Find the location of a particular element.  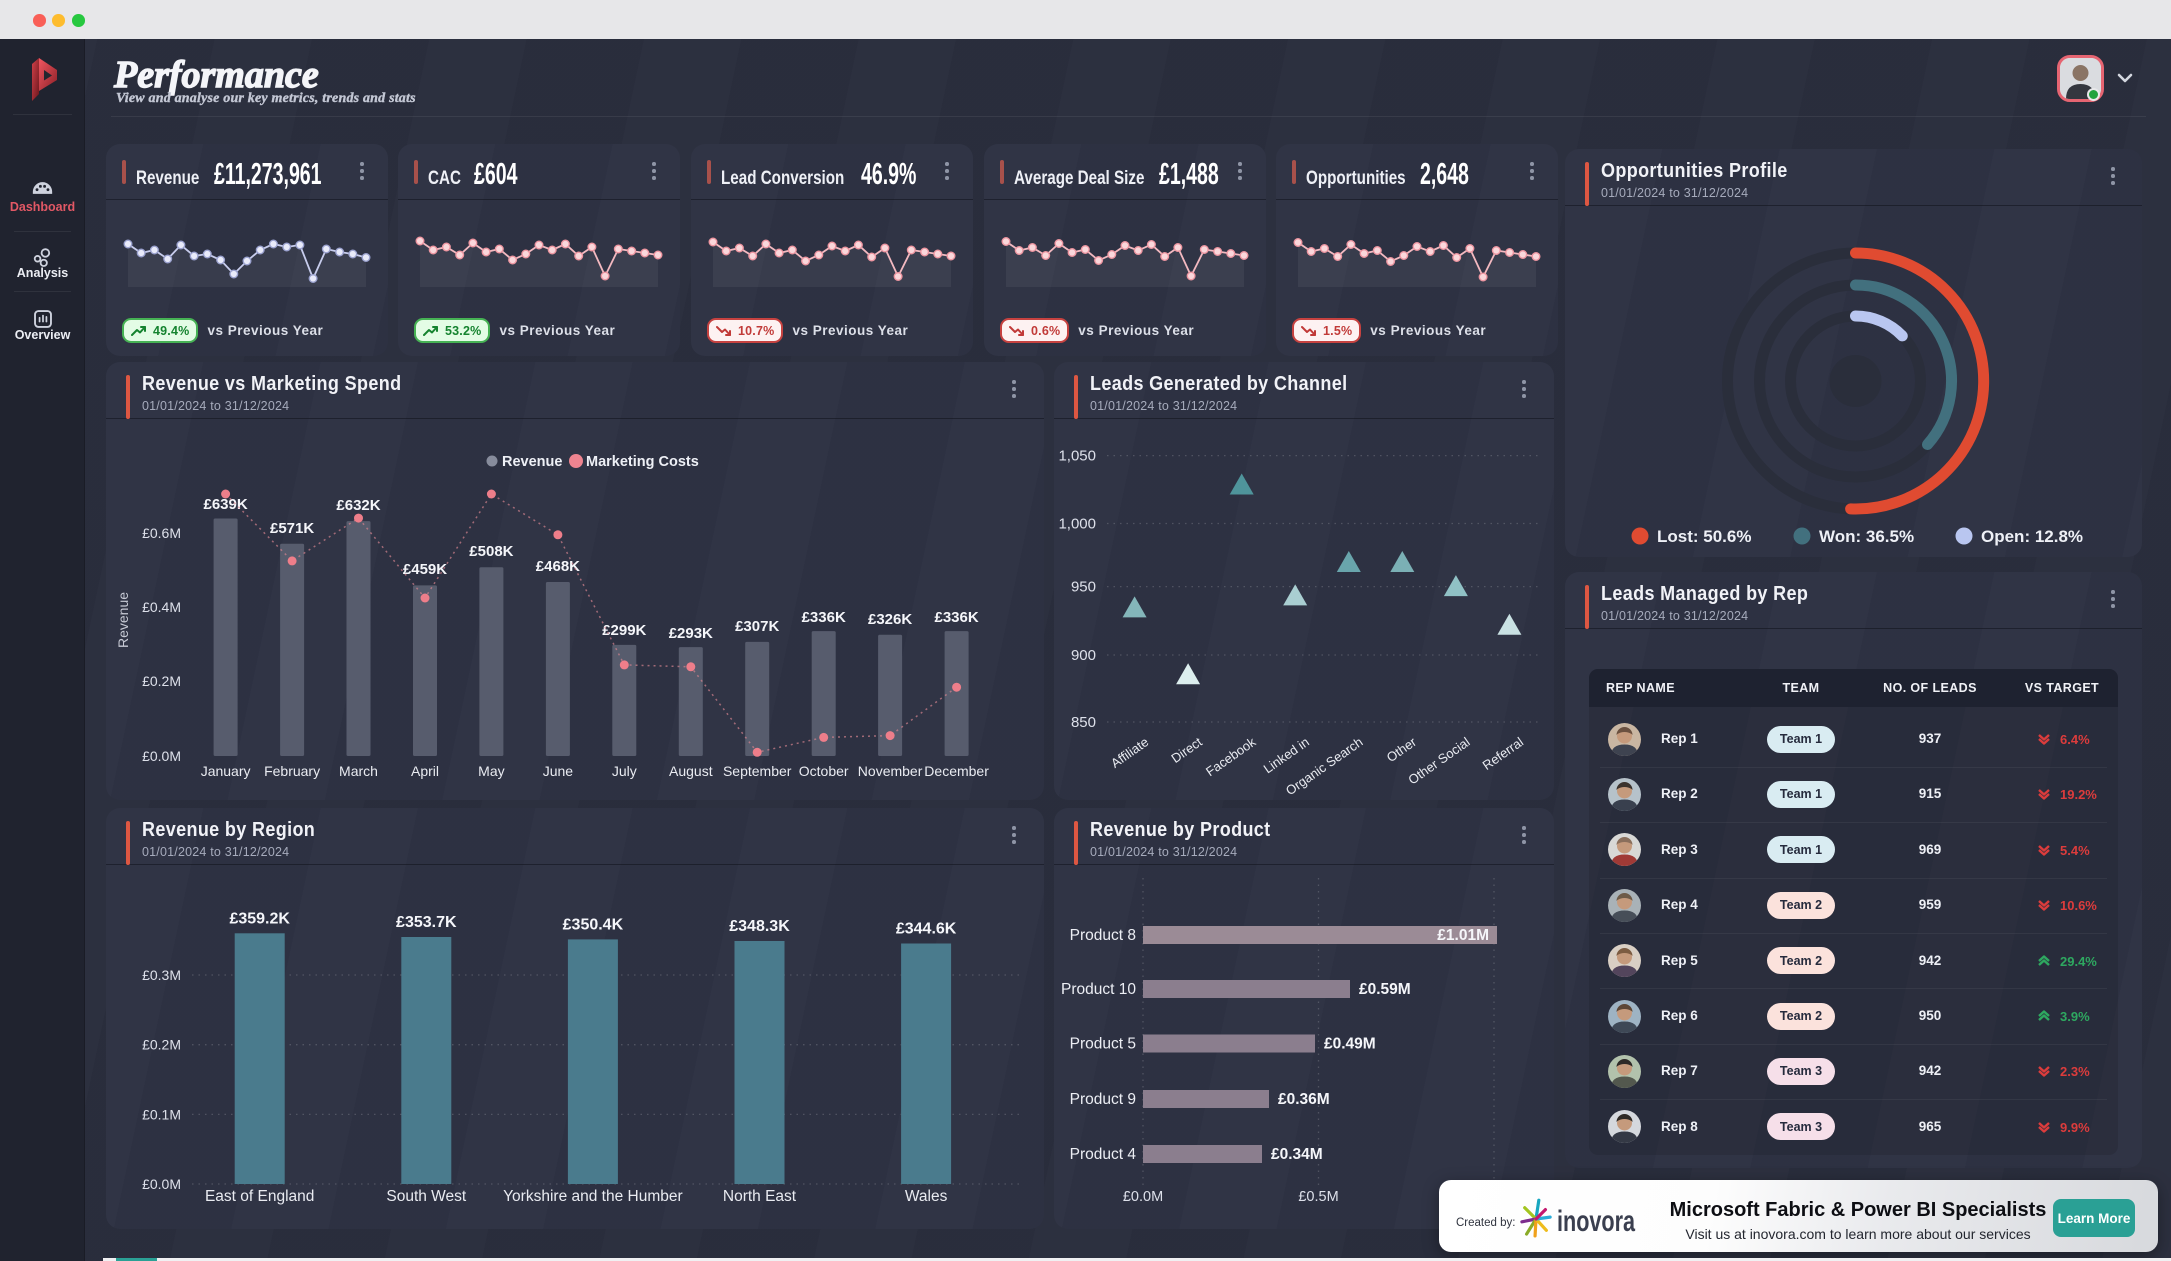

svg-text: £0.49M is located at coordinates (1350, 1044).